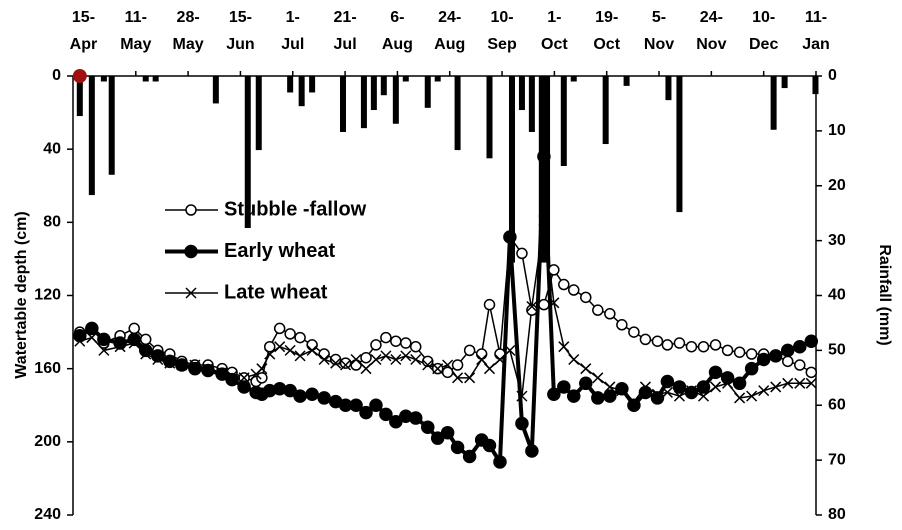 This screenshot has height=530, width=902. I want to click on y-tick-label: 120, so click(47, 295).